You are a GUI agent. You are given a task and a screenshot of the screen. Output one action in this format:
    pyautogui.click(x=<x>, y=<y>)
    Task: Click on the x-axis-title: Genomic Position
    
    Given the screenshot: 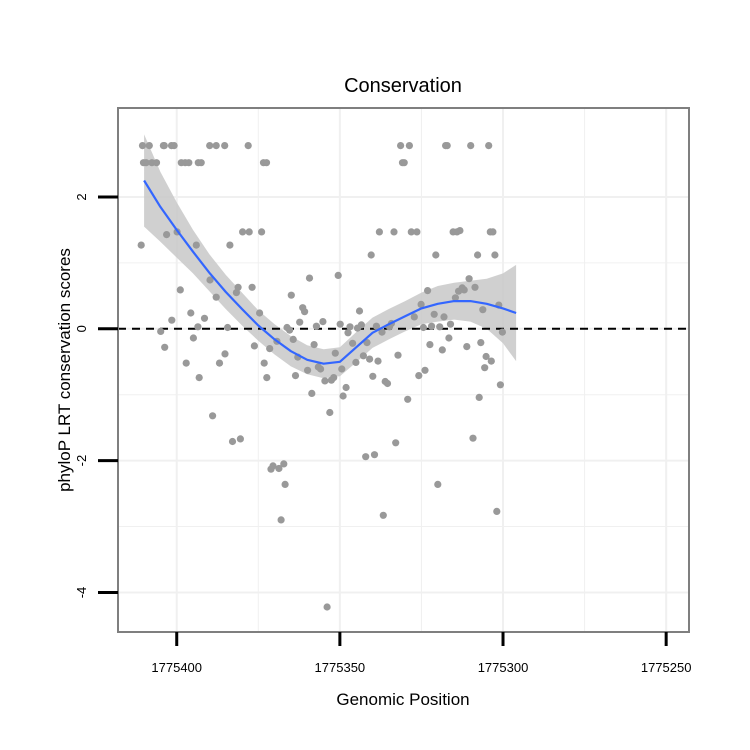 What is the action you would take?
    pyautogui.click(x=402, y=699)
    